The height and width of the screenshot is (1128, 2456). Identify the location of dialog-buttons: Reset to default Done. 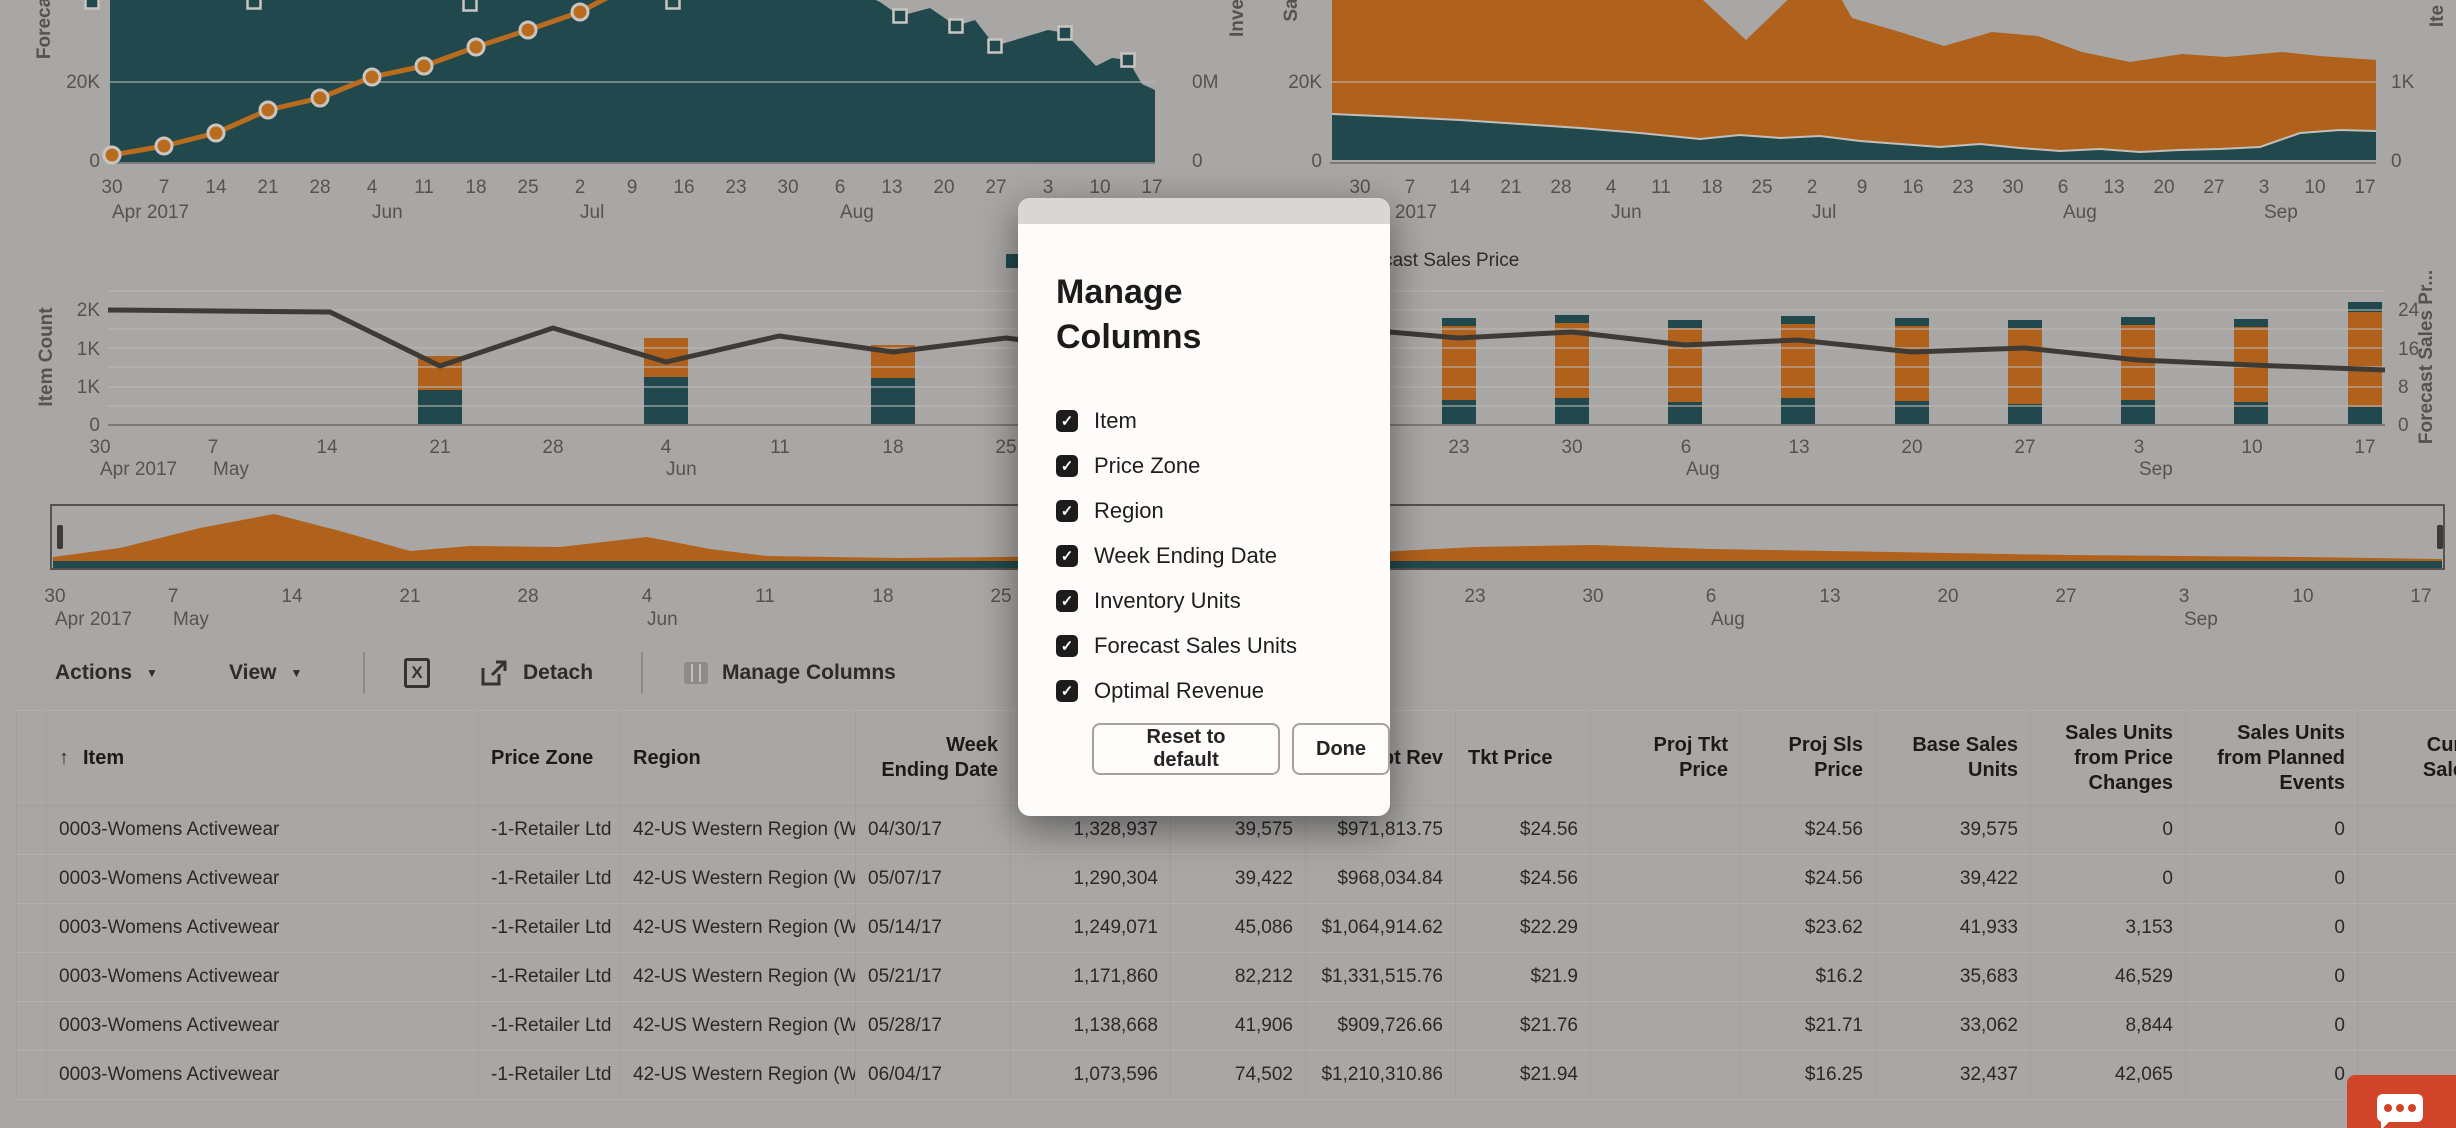
(1241, 749).